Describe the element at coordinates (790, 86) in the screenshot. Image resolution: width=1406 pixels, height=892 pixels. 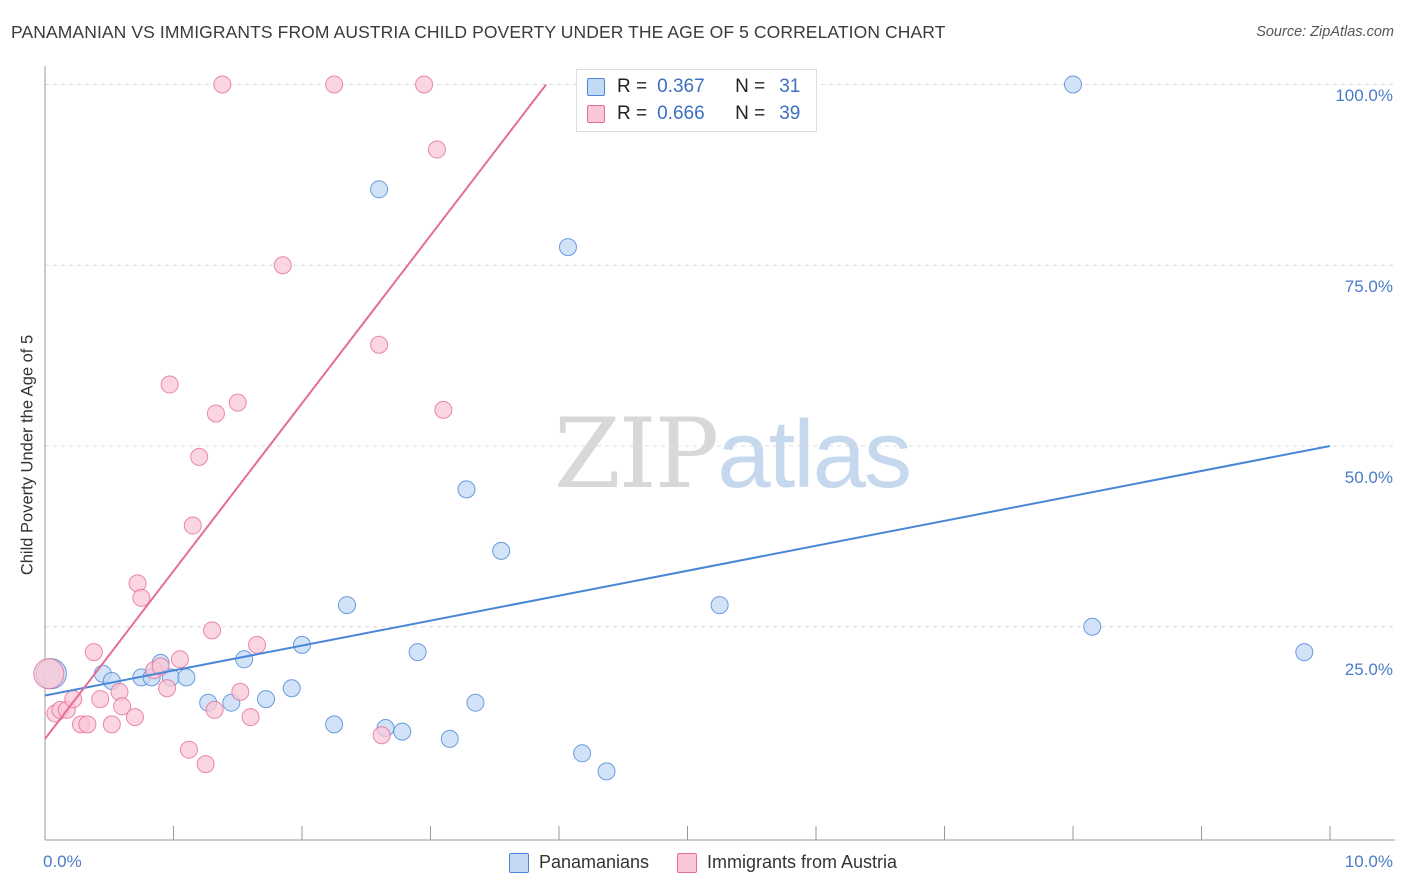
I see `n-value: 31` at that location.